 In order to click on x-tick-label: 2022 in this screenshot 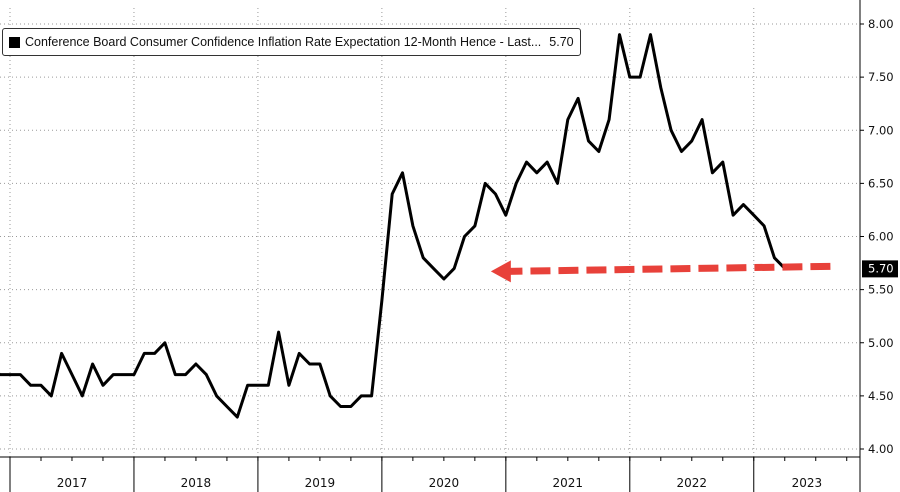, I will do `click(692, 483)`.